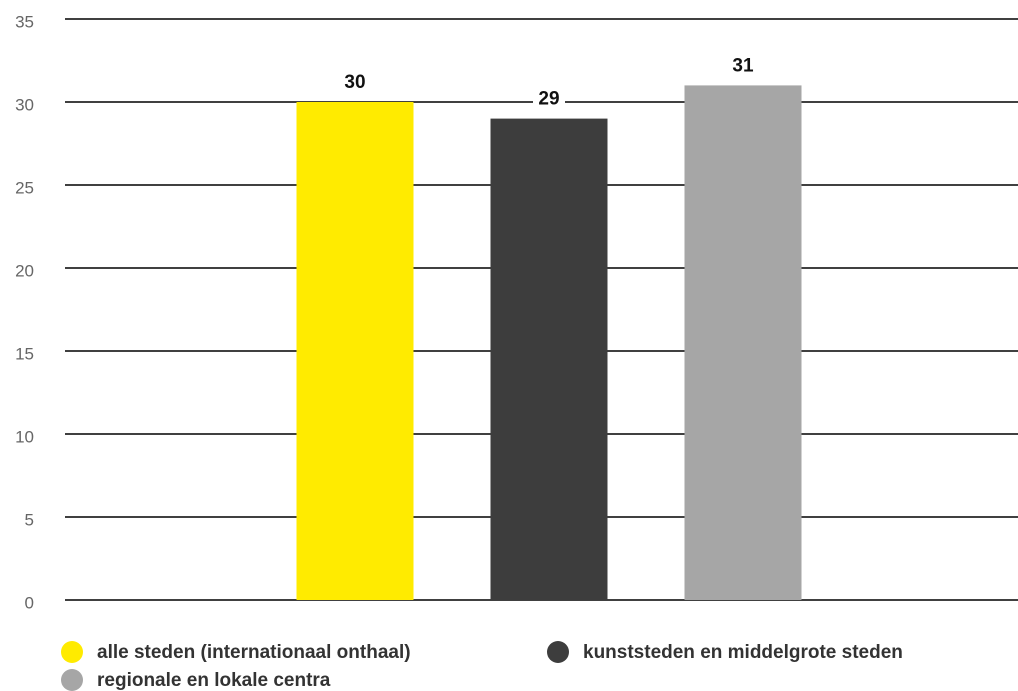 The width and height of the screenshot is (1018, 691). I want to click on value-label: 29, so click(548, 99).